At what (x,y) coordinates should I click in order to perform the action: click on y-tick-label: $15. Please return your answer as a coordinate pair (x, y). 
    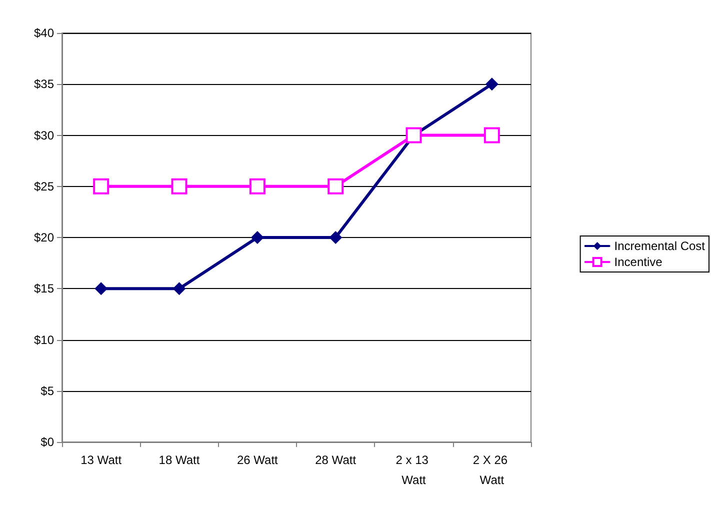
    Looking at the image, I should click on (44, 289).